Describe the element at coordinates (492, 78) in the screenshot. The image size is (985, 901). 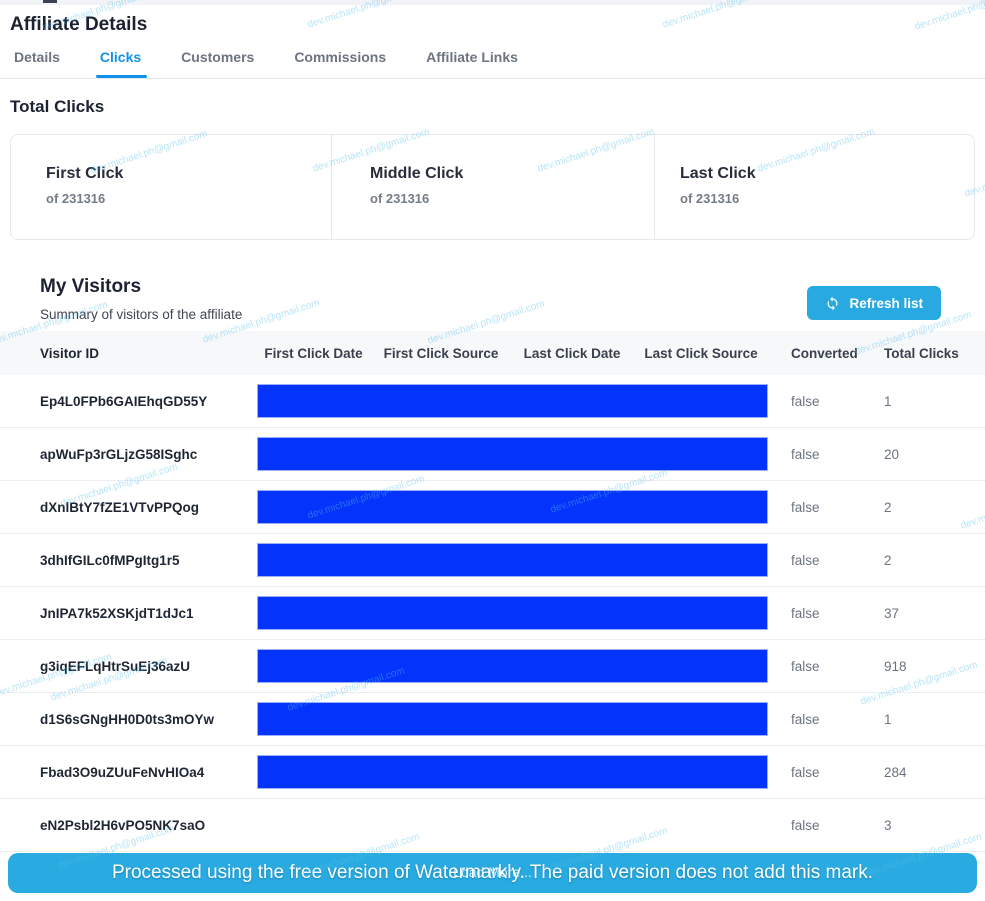
I see `tabs-divider` at that location.